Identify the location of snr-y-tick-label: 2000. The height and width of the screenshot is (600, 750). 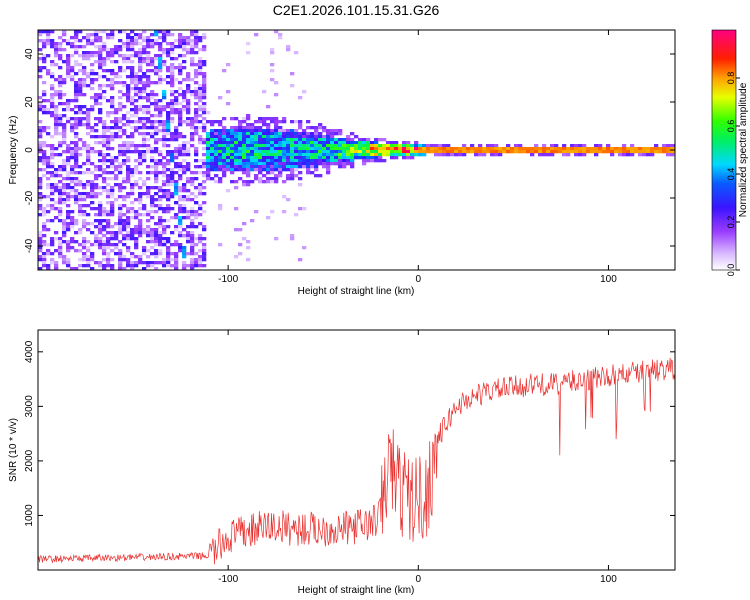
(29, 460).